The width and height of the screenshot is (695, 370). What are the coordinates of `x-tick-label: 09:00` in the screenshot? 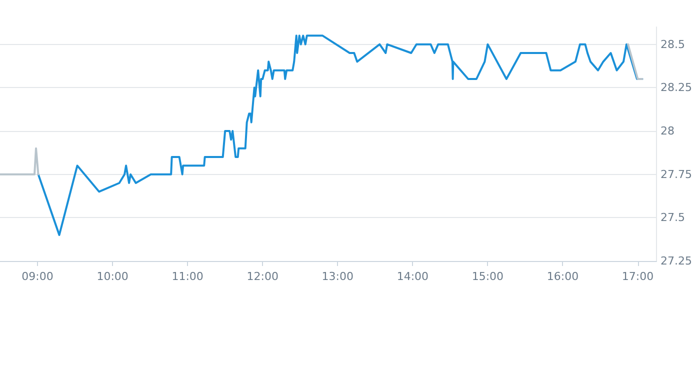 It's located at (38, 276).